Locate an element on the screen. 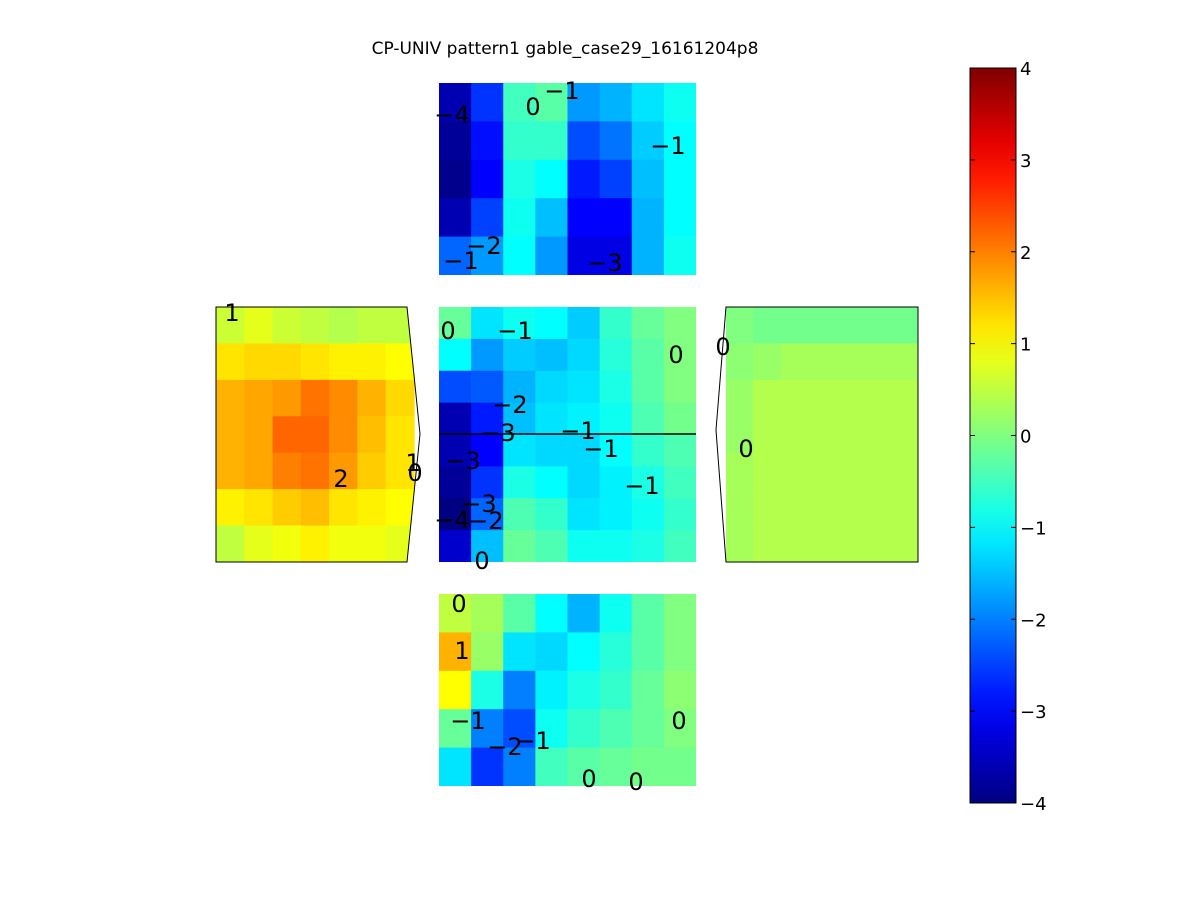 This screenshot has height=901, width=1201. right-wall-panel: 00 is located at coordinates (817, 434).